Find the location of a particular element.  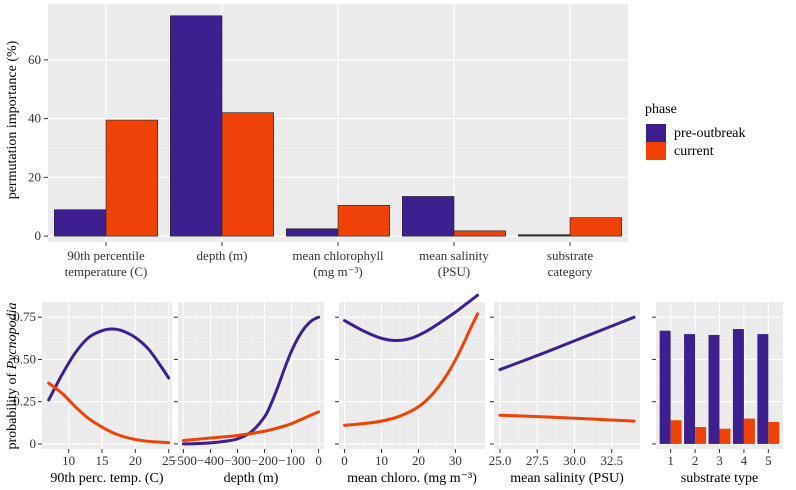

chloro-x-tick-label: 10 is located at coordinates (381, 460).